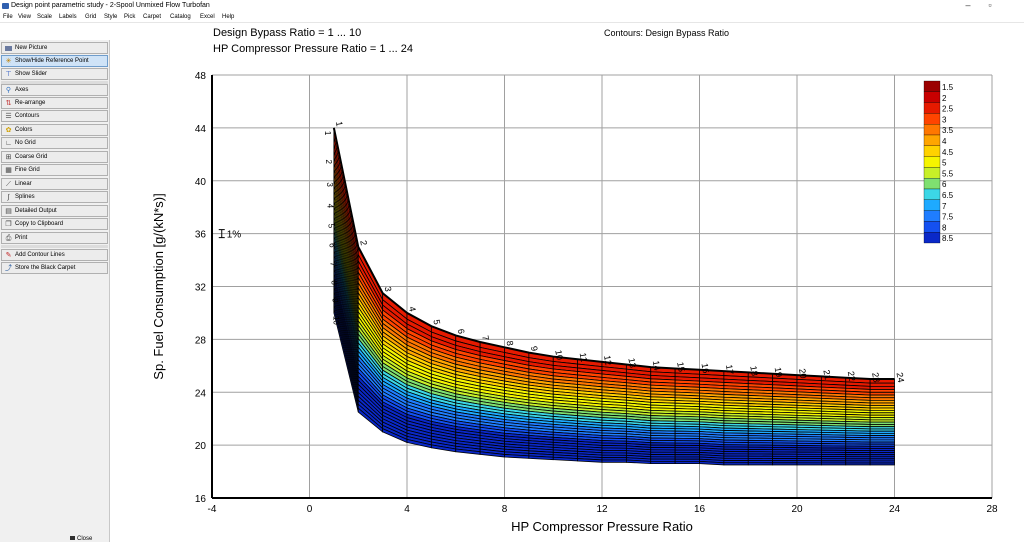 Image resolution: width=1024 pixels, height=542 pixels. What do you see at coordinates (944, 163) in the screenshot?
I see `legend-label: 5` at bounding box center [944, 163].